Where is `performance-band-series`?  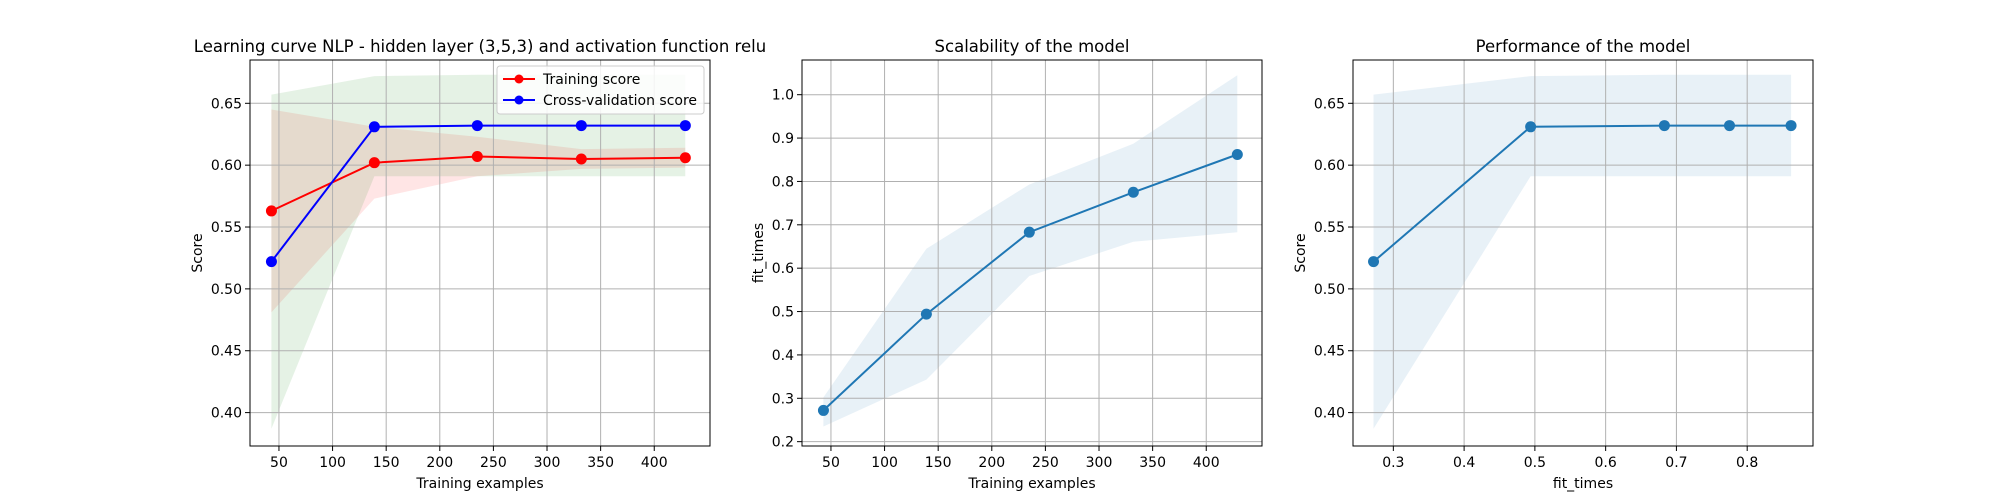
performance-band-series is located at coordinates (1582, 251).